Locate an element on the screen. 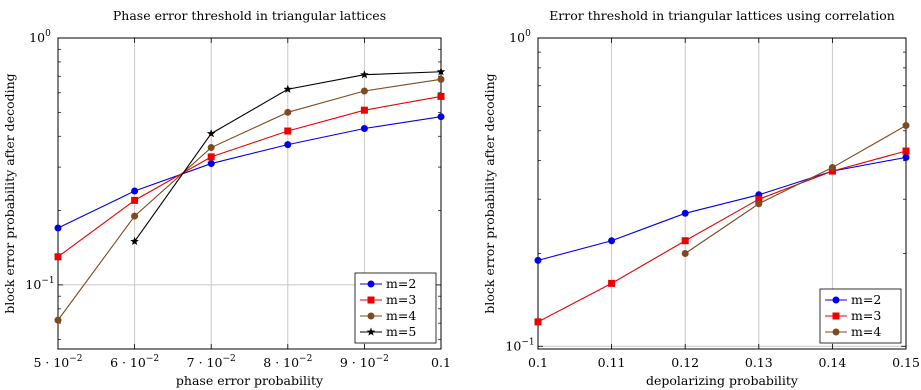 Image resolution: width=921 pixels, height=390 pixels. legend-label: m=5 is located at coordinates (401, 331).